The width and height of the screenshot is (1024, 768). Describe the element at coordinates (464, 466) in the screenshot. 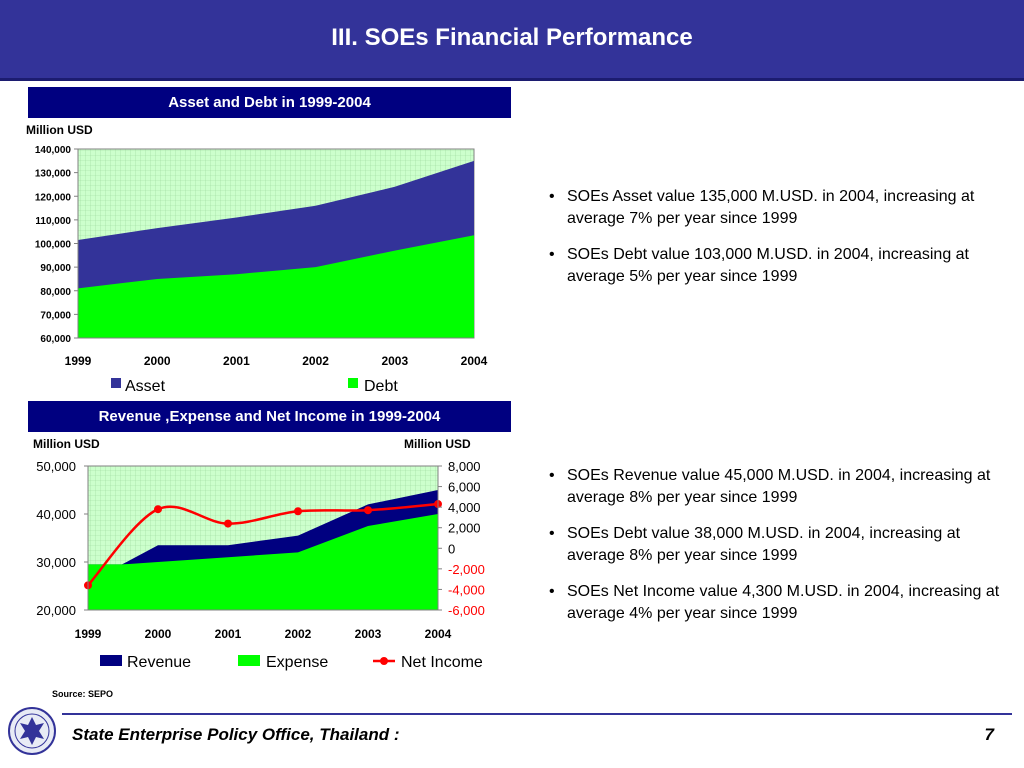

I see `y2-tick-label: 8,000` at that location.